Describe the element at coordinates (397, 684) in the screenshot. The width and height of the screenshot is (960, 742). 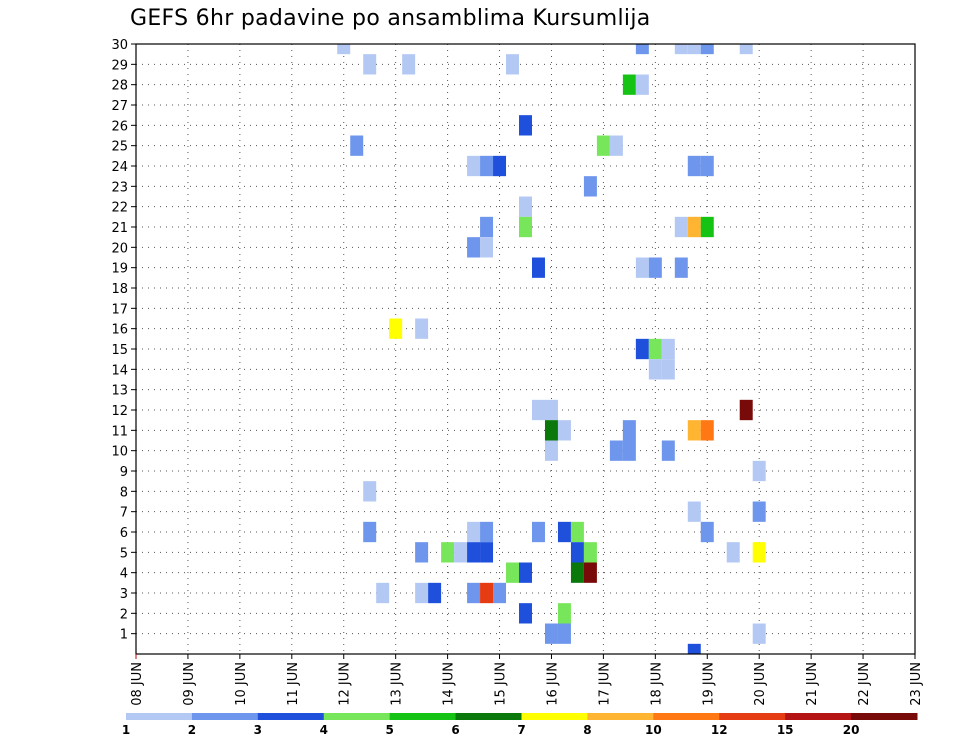
I see `x-tick-label: 13 JUN` at that location.